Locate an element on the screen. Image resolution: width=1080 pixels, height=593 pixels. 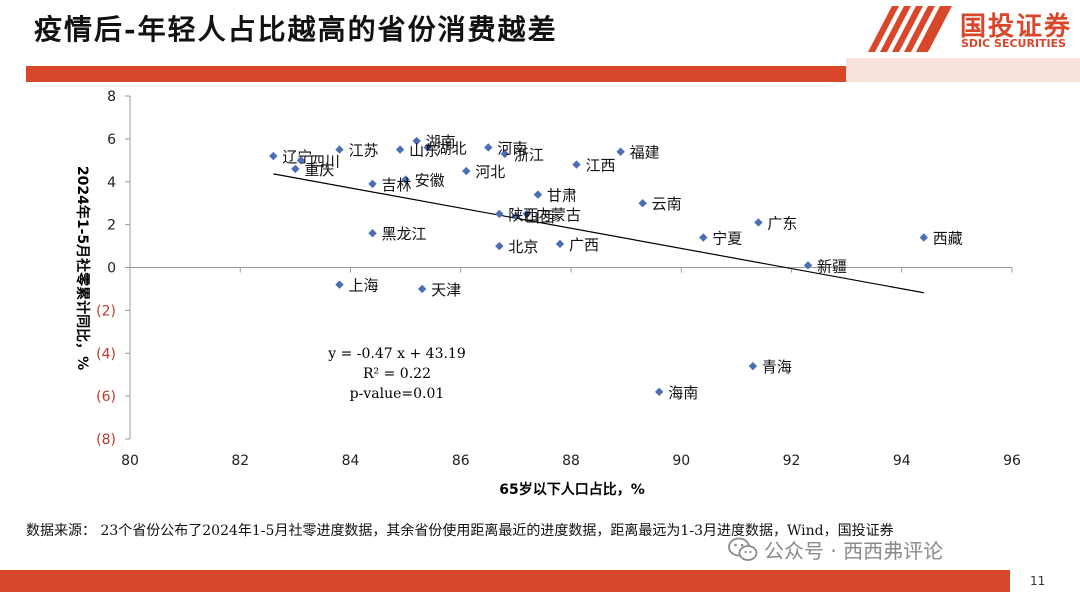
footer-bar is located at coordinates (505, 581).